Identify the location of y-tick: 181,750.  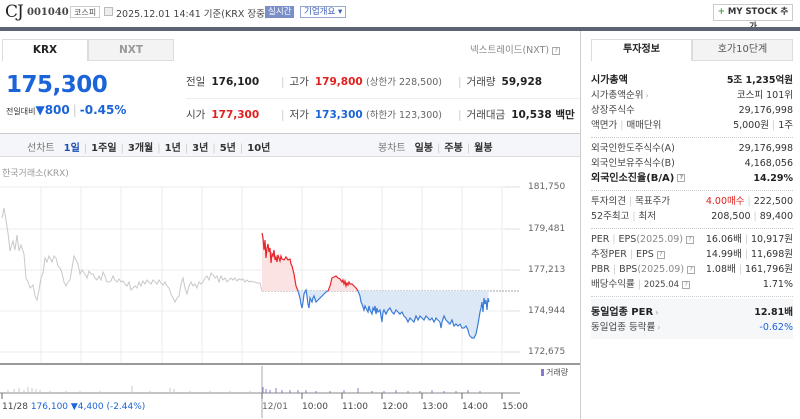
(547, 187).